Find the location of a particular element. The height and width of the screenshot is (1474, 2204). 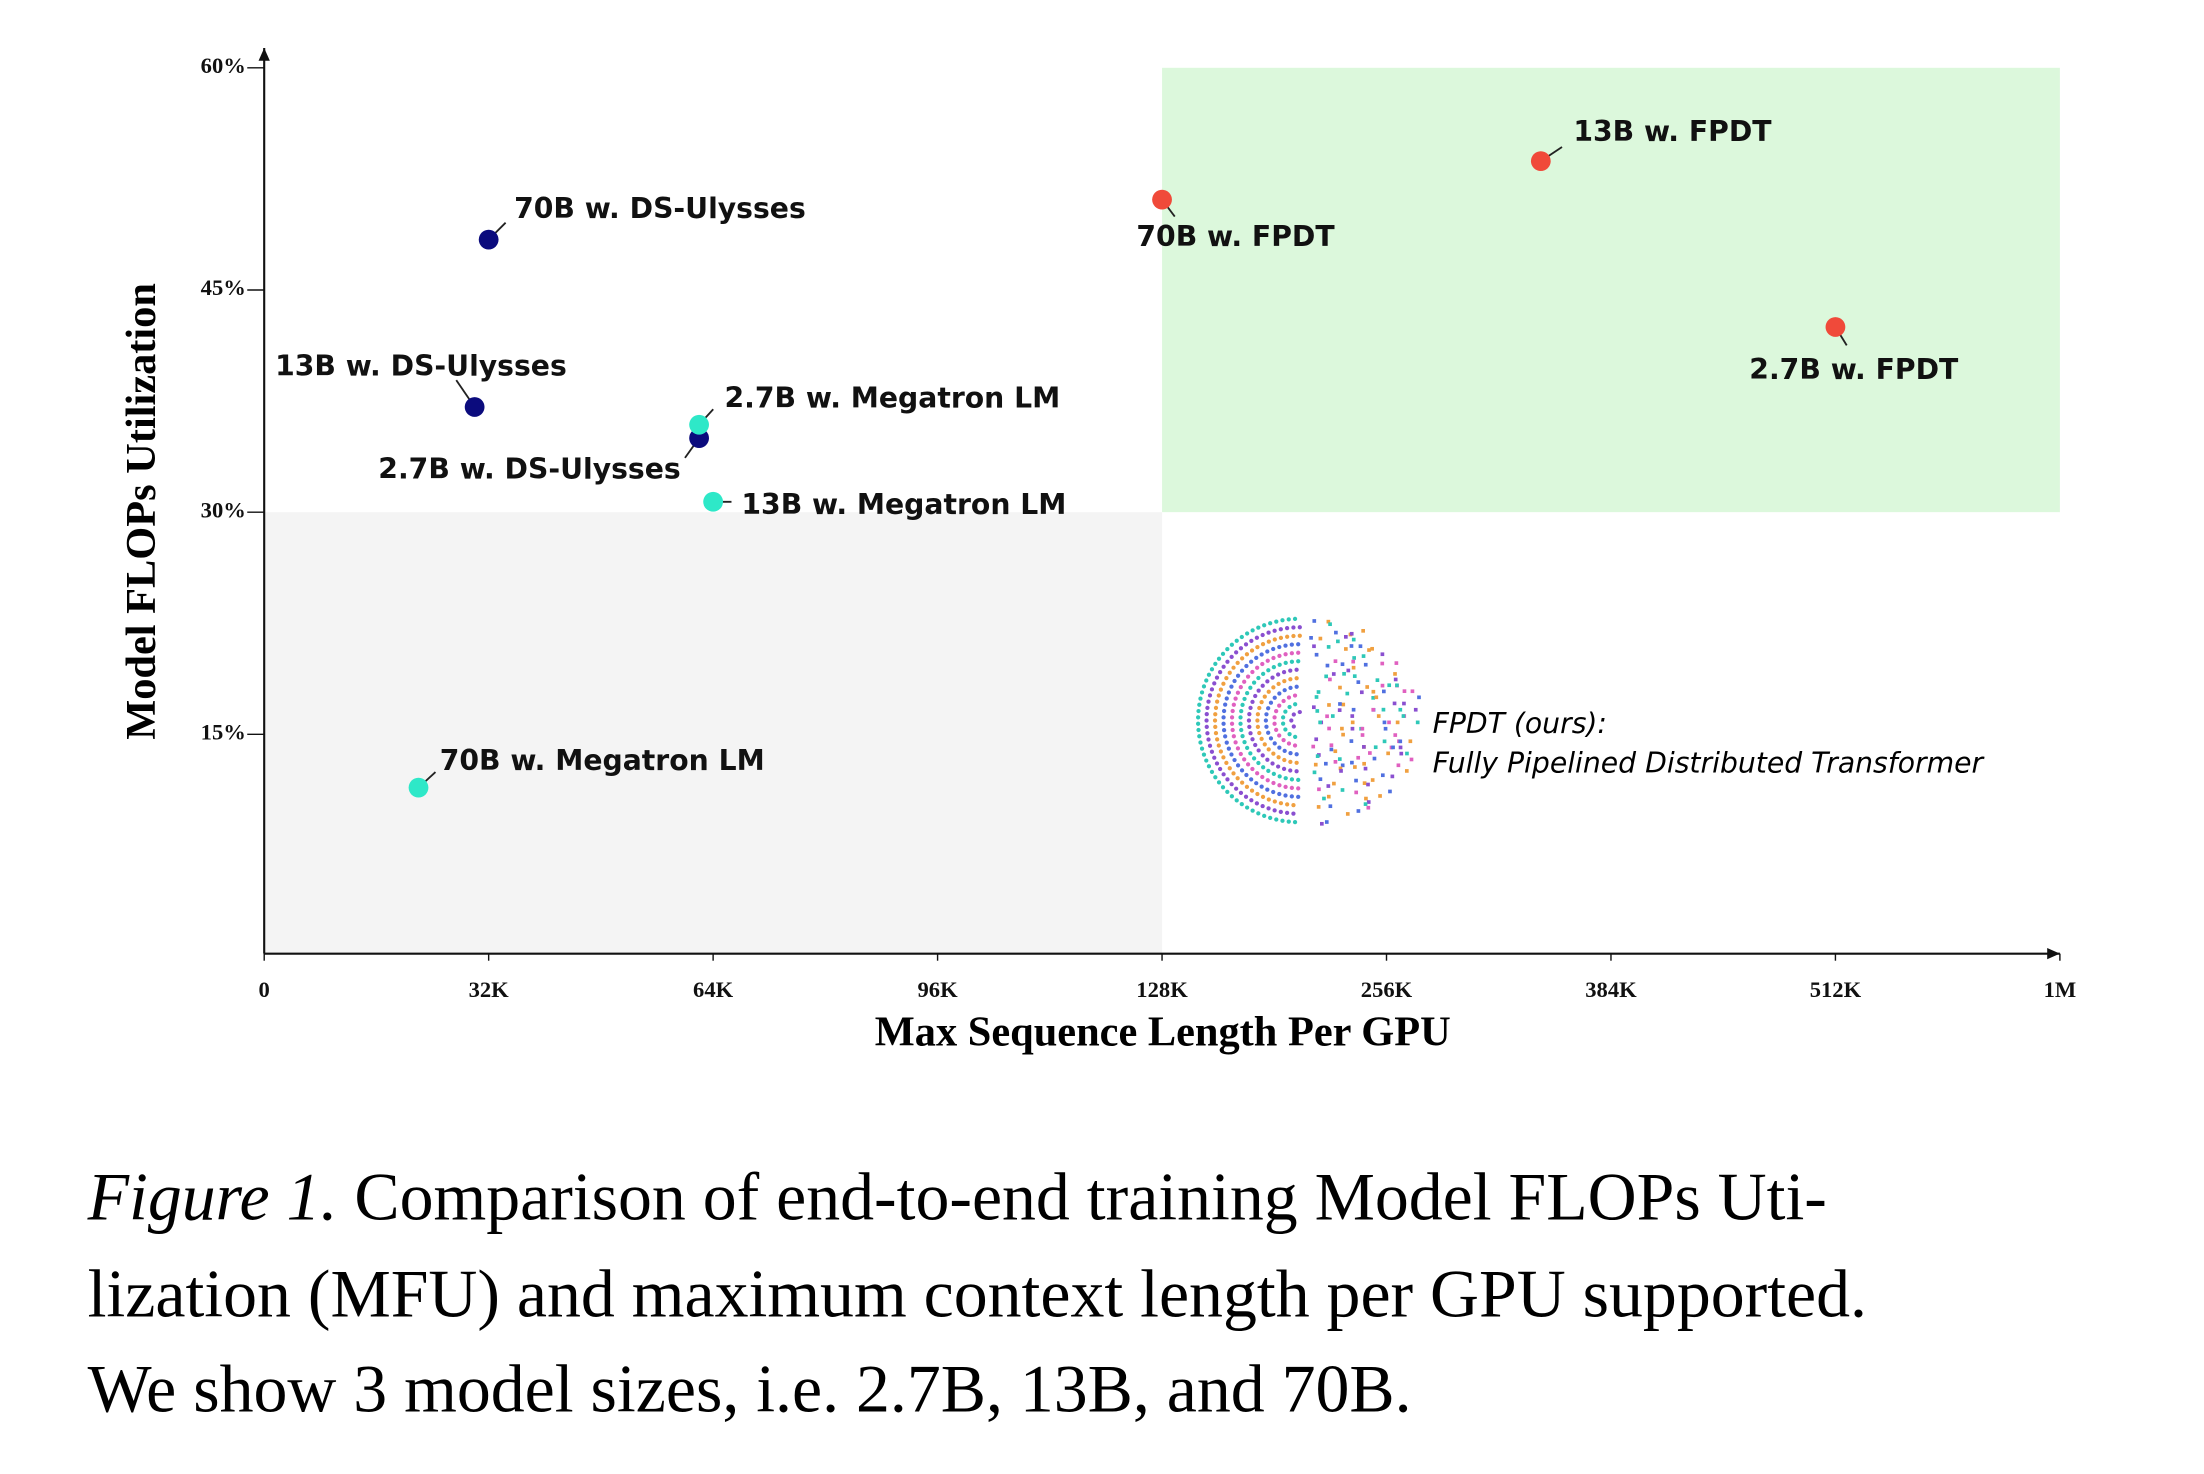

point-label: 2.7B w. FPDT is located at coordinates (1854, 369).